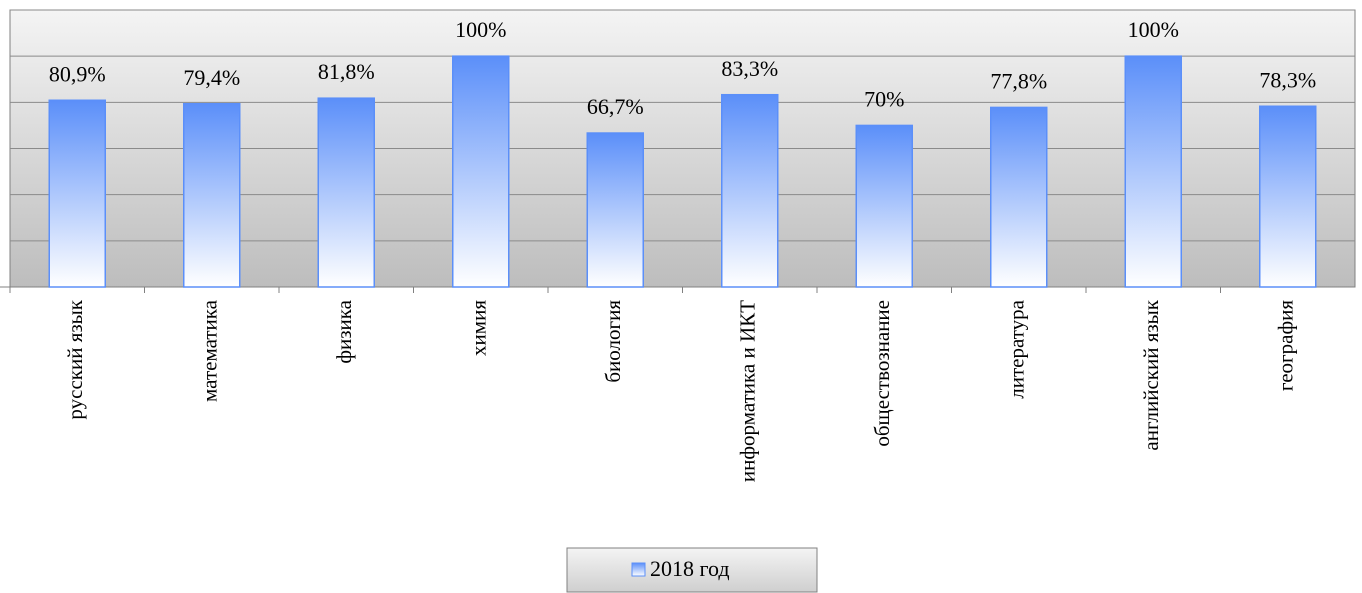  What do you see at coordinates (748, 391) in the screenshot?
I see `x-tick-label: информатика и ИКТ` at bounding box center [748, 391].